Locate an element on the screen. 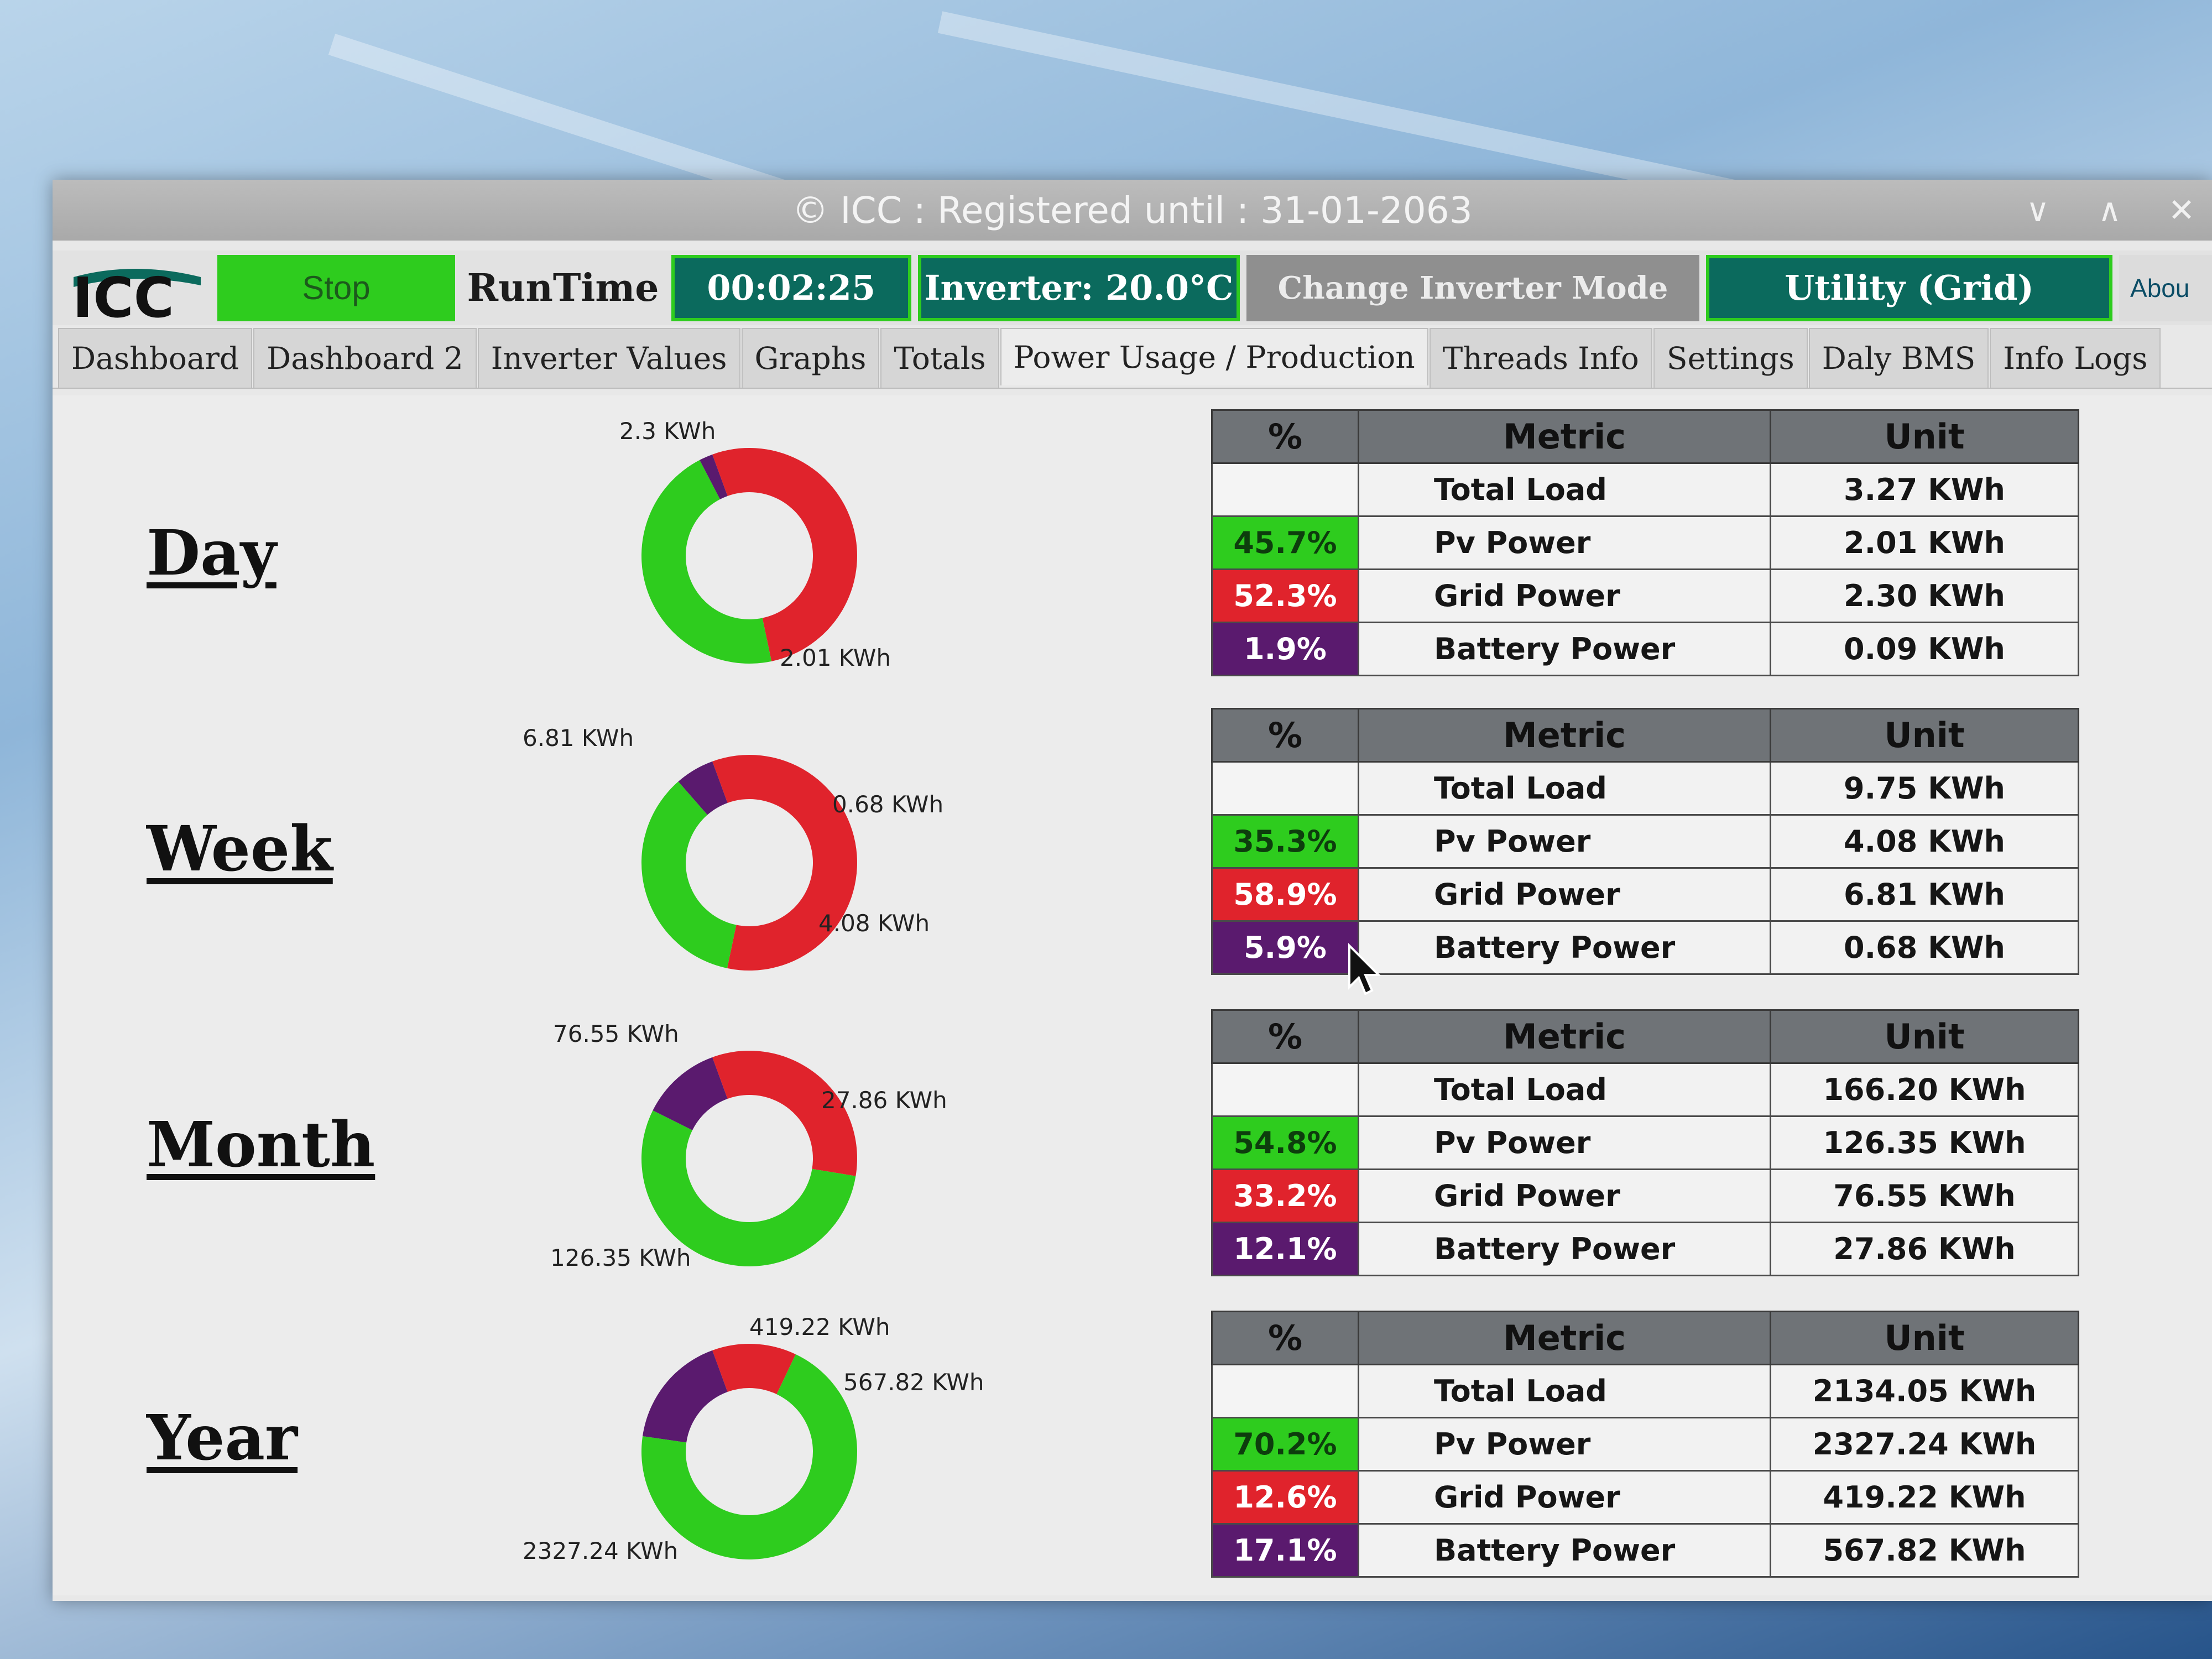 The width and height of the screenshot is (2212, 1659). unit-cell: 4.08 KWh is located at coordinates (1925, 842).